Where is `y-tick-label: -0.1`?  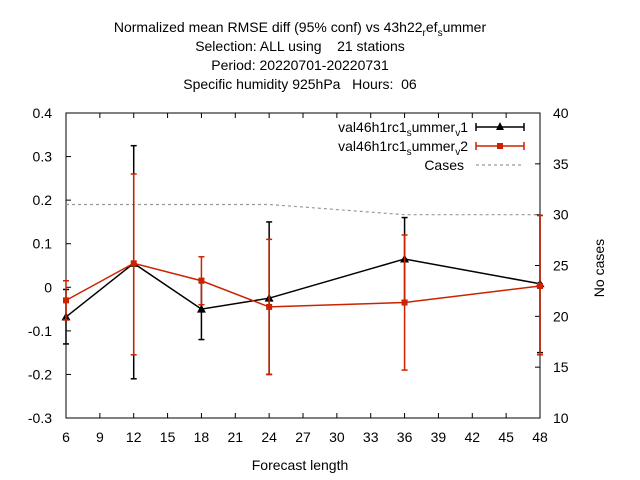 y-tick-label: -0.1 is located at coordinates (40, 331).